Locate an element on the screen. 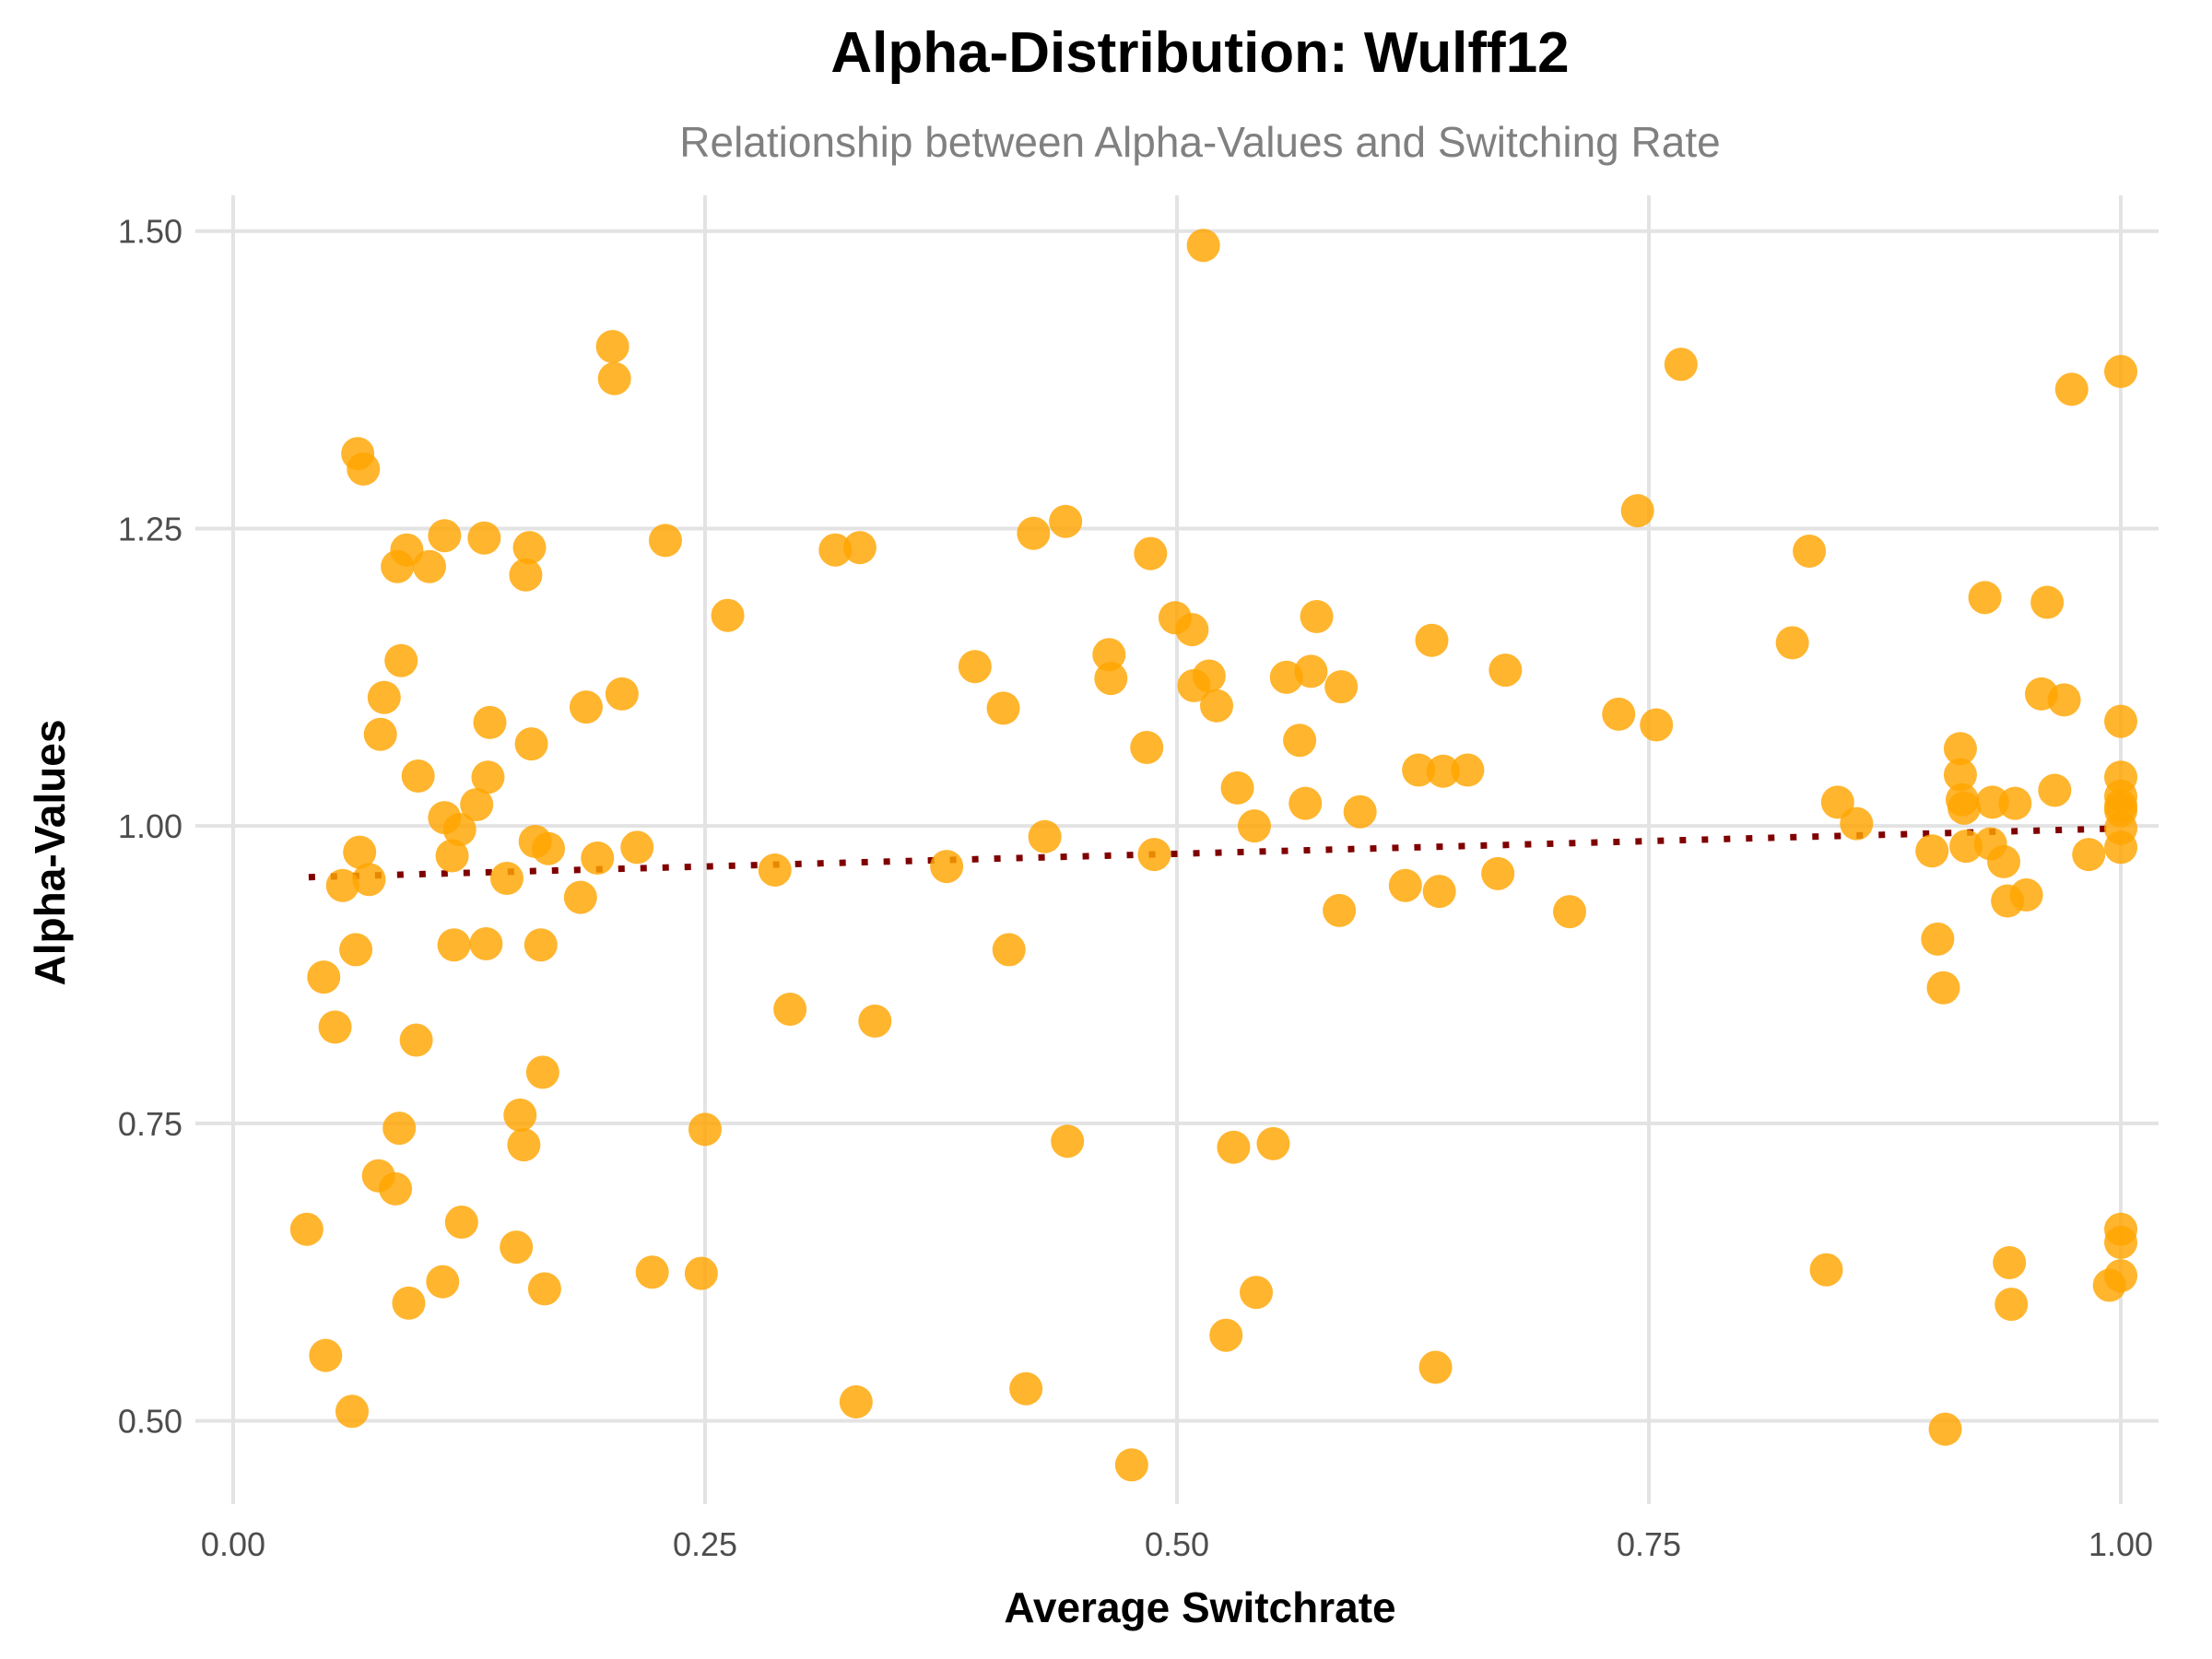 The image size is (2212, 1659). y-tick-label: 0.50 is located at coordinates (150, 1422).